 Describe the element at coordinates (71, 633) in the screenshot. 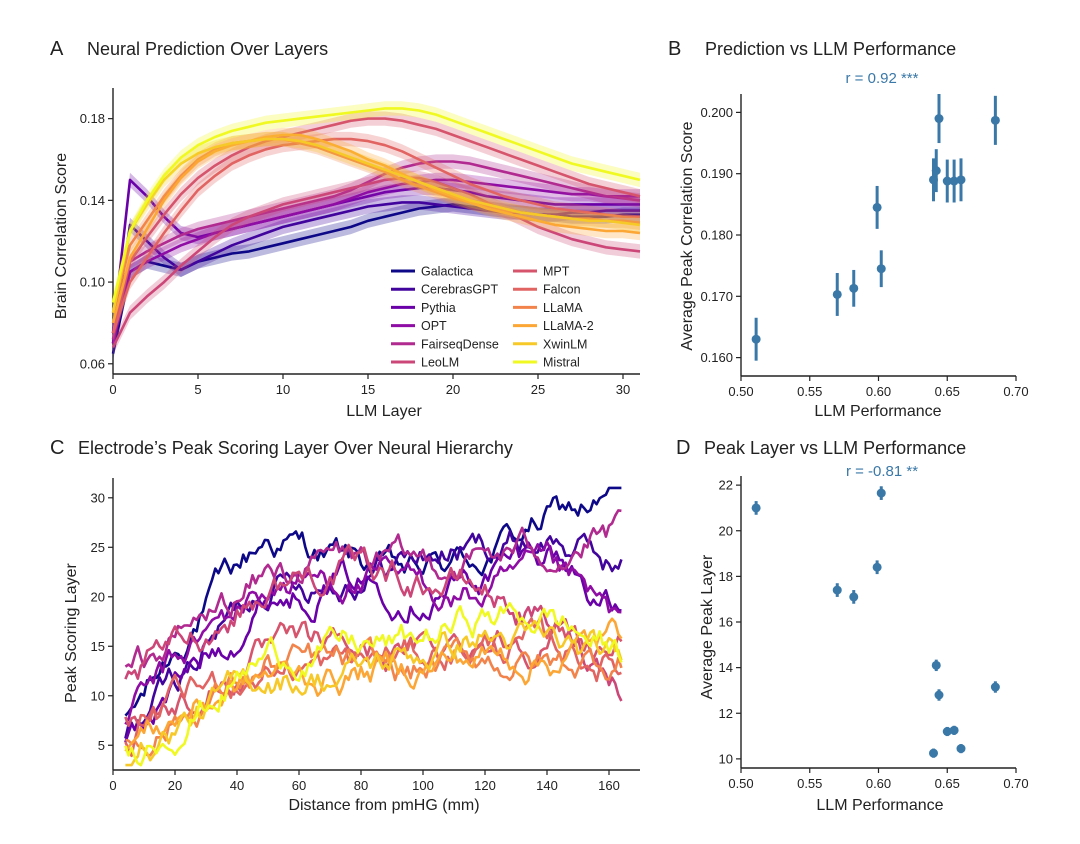

I see `panel-c-ylabel: Peak Scoring Layer` at that location.